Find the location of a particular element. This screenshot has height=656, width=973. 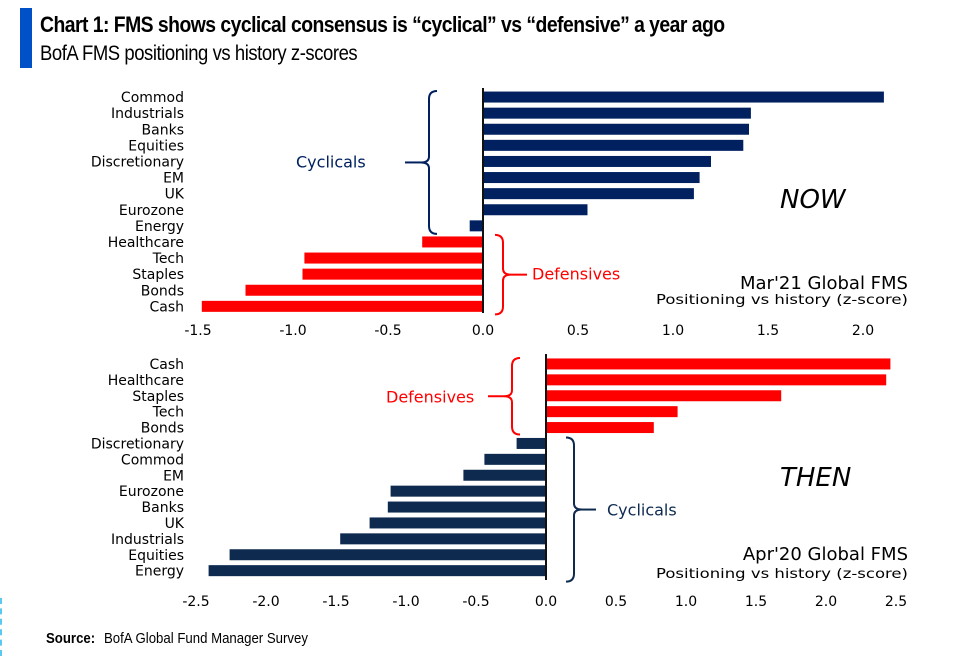

bar-now-commod is located at coordinates (683, 97).